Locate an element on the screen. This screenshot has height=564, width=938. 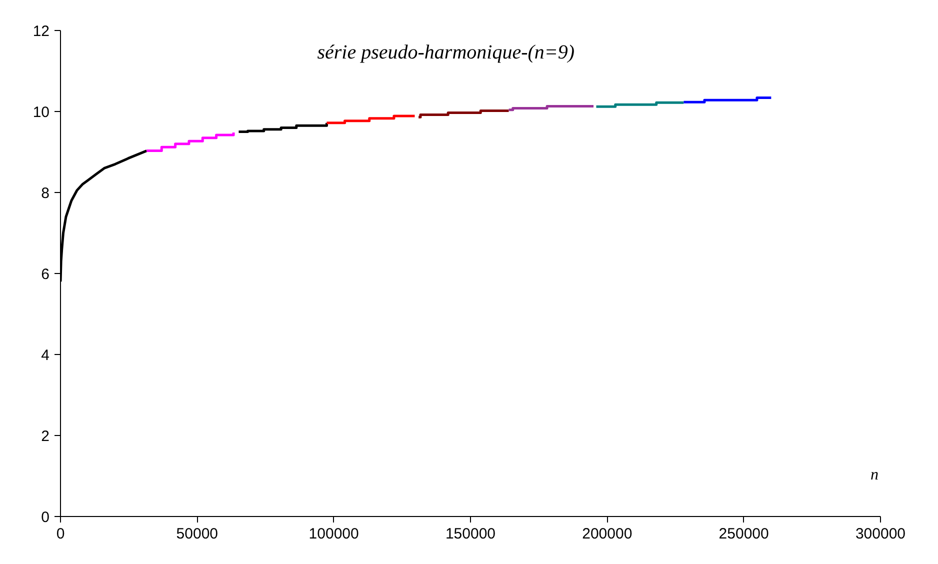
y-tick-label: 6 is located at coordinates (45, 274).